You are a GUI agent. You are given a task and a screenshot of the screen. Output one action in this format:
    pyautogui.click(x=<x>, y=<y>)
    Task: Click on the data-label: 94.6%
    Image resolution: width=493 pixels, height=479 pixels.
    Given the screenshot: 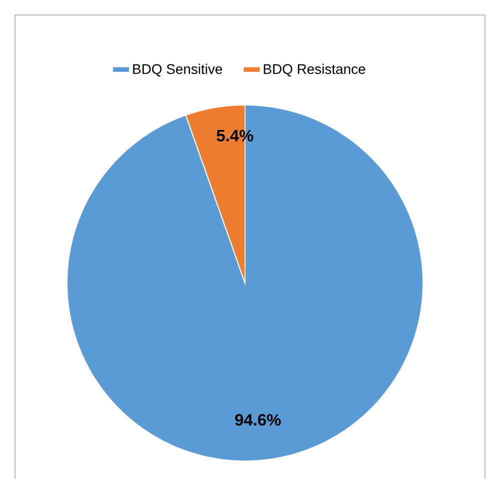 What is the action you would take?
    pyautogui.click(x=258, y=420)
    